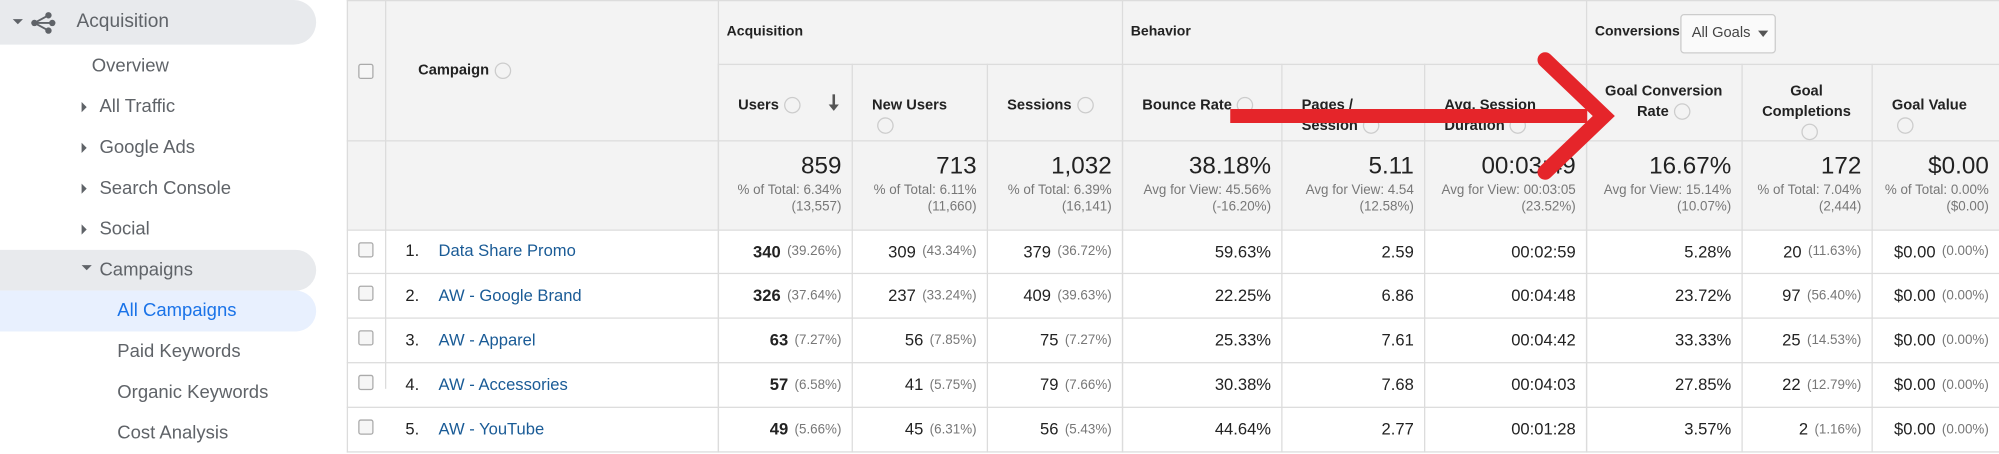 This screenshot has height=454, width=1999. Describe the element at coordinates (1196, 250) in the screenshot. I see `cell: 59.63%` at that location.